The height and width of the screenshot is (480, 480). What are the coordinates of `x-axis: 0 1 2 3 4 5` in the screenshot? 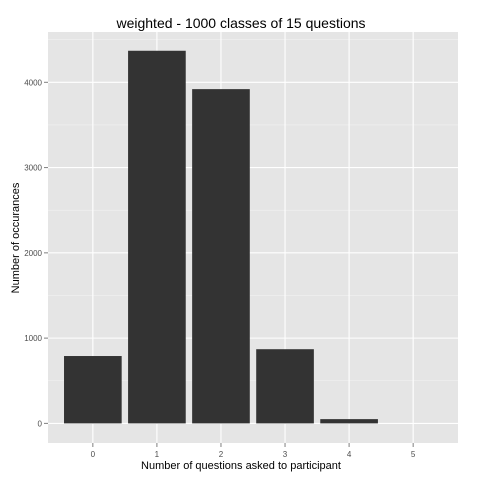 It's located at (253, 451).